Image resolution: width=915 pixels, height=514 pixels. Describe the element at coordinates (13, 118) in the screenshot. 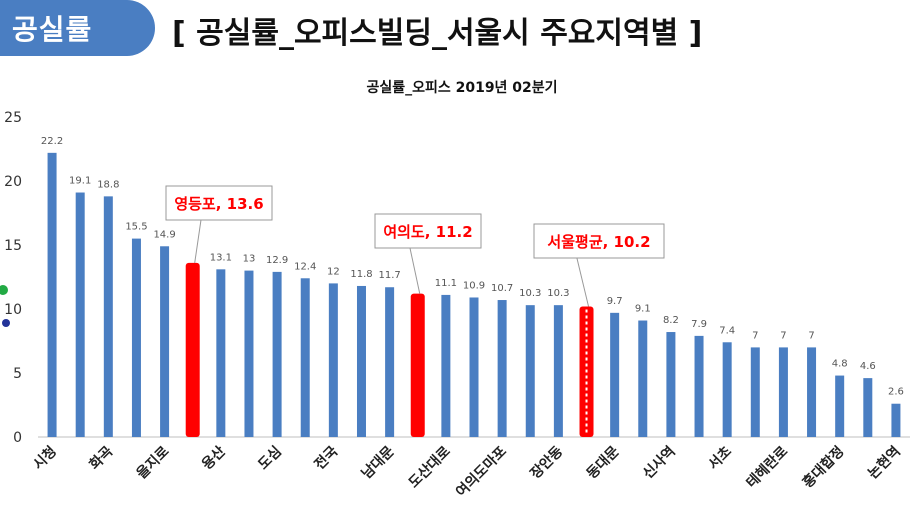

I see `y-tick-label: 25` at that location.